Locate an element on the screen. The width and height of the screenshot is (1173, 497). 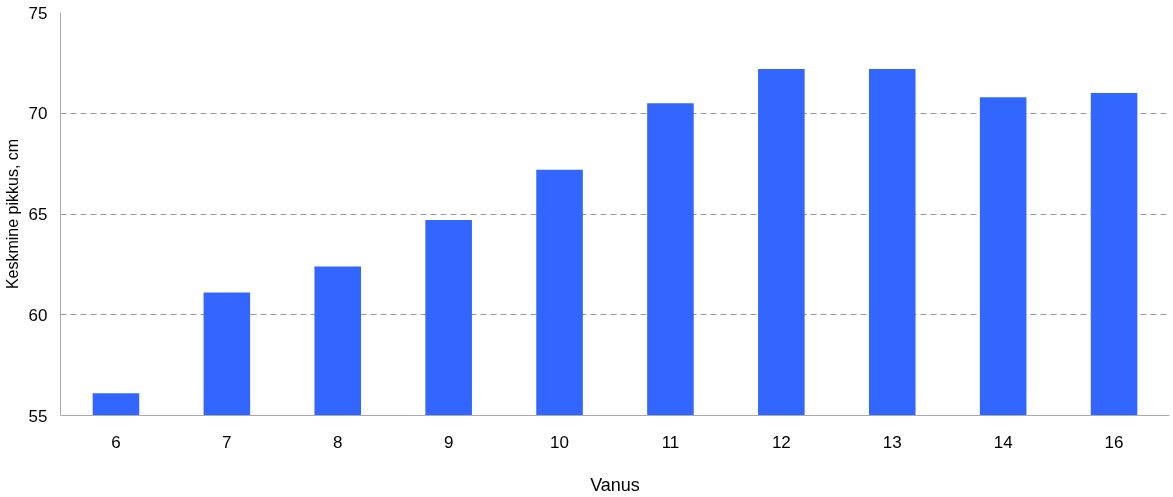
y-tick-label: 75 is located at coordinates (38, 13).